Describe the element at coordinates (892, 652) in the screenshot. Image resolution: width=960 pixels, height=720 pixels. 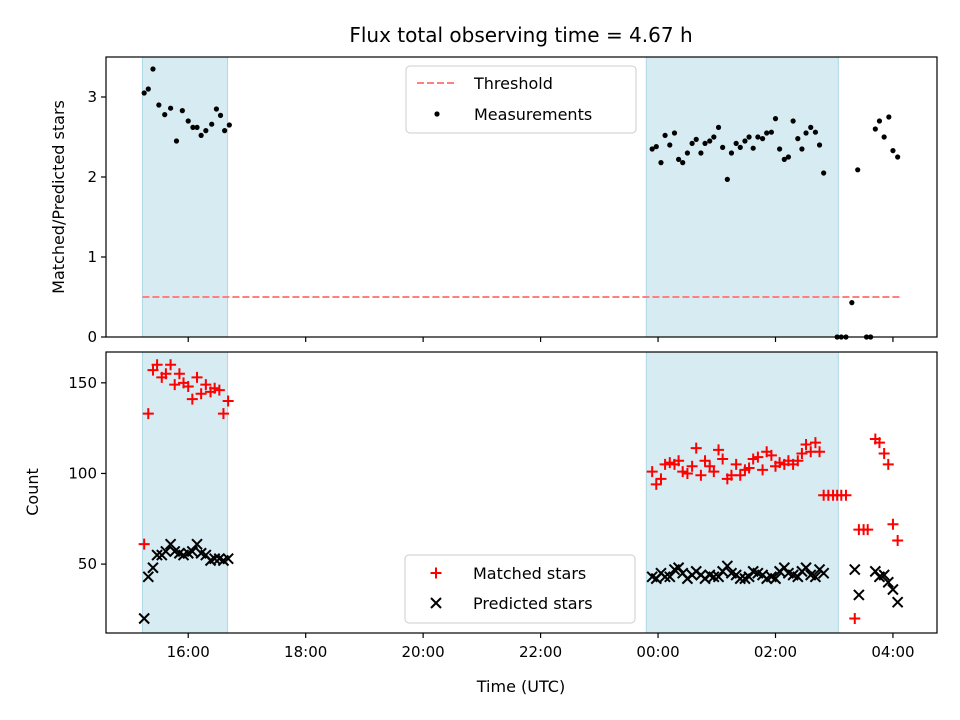
I see `x-tick-label: 04:00` at that location.